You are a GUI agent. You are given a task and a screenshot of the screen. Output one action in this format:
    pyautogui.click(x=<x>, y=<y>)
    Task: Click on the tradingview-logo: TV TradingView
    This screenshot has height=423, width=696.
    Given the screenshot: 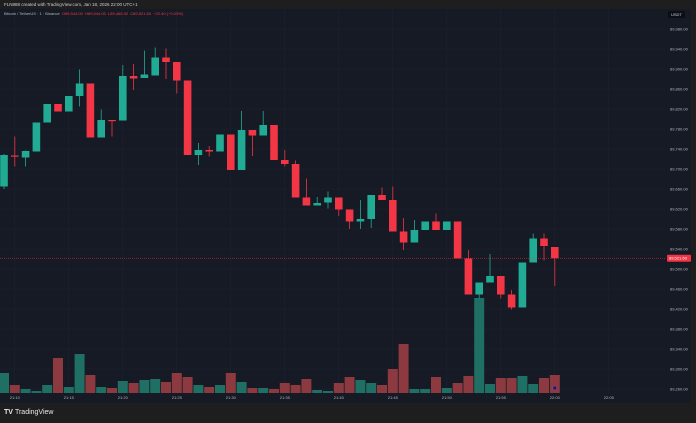 What is the action you would take?
    pyautogui.click(x=28, y=412)
    